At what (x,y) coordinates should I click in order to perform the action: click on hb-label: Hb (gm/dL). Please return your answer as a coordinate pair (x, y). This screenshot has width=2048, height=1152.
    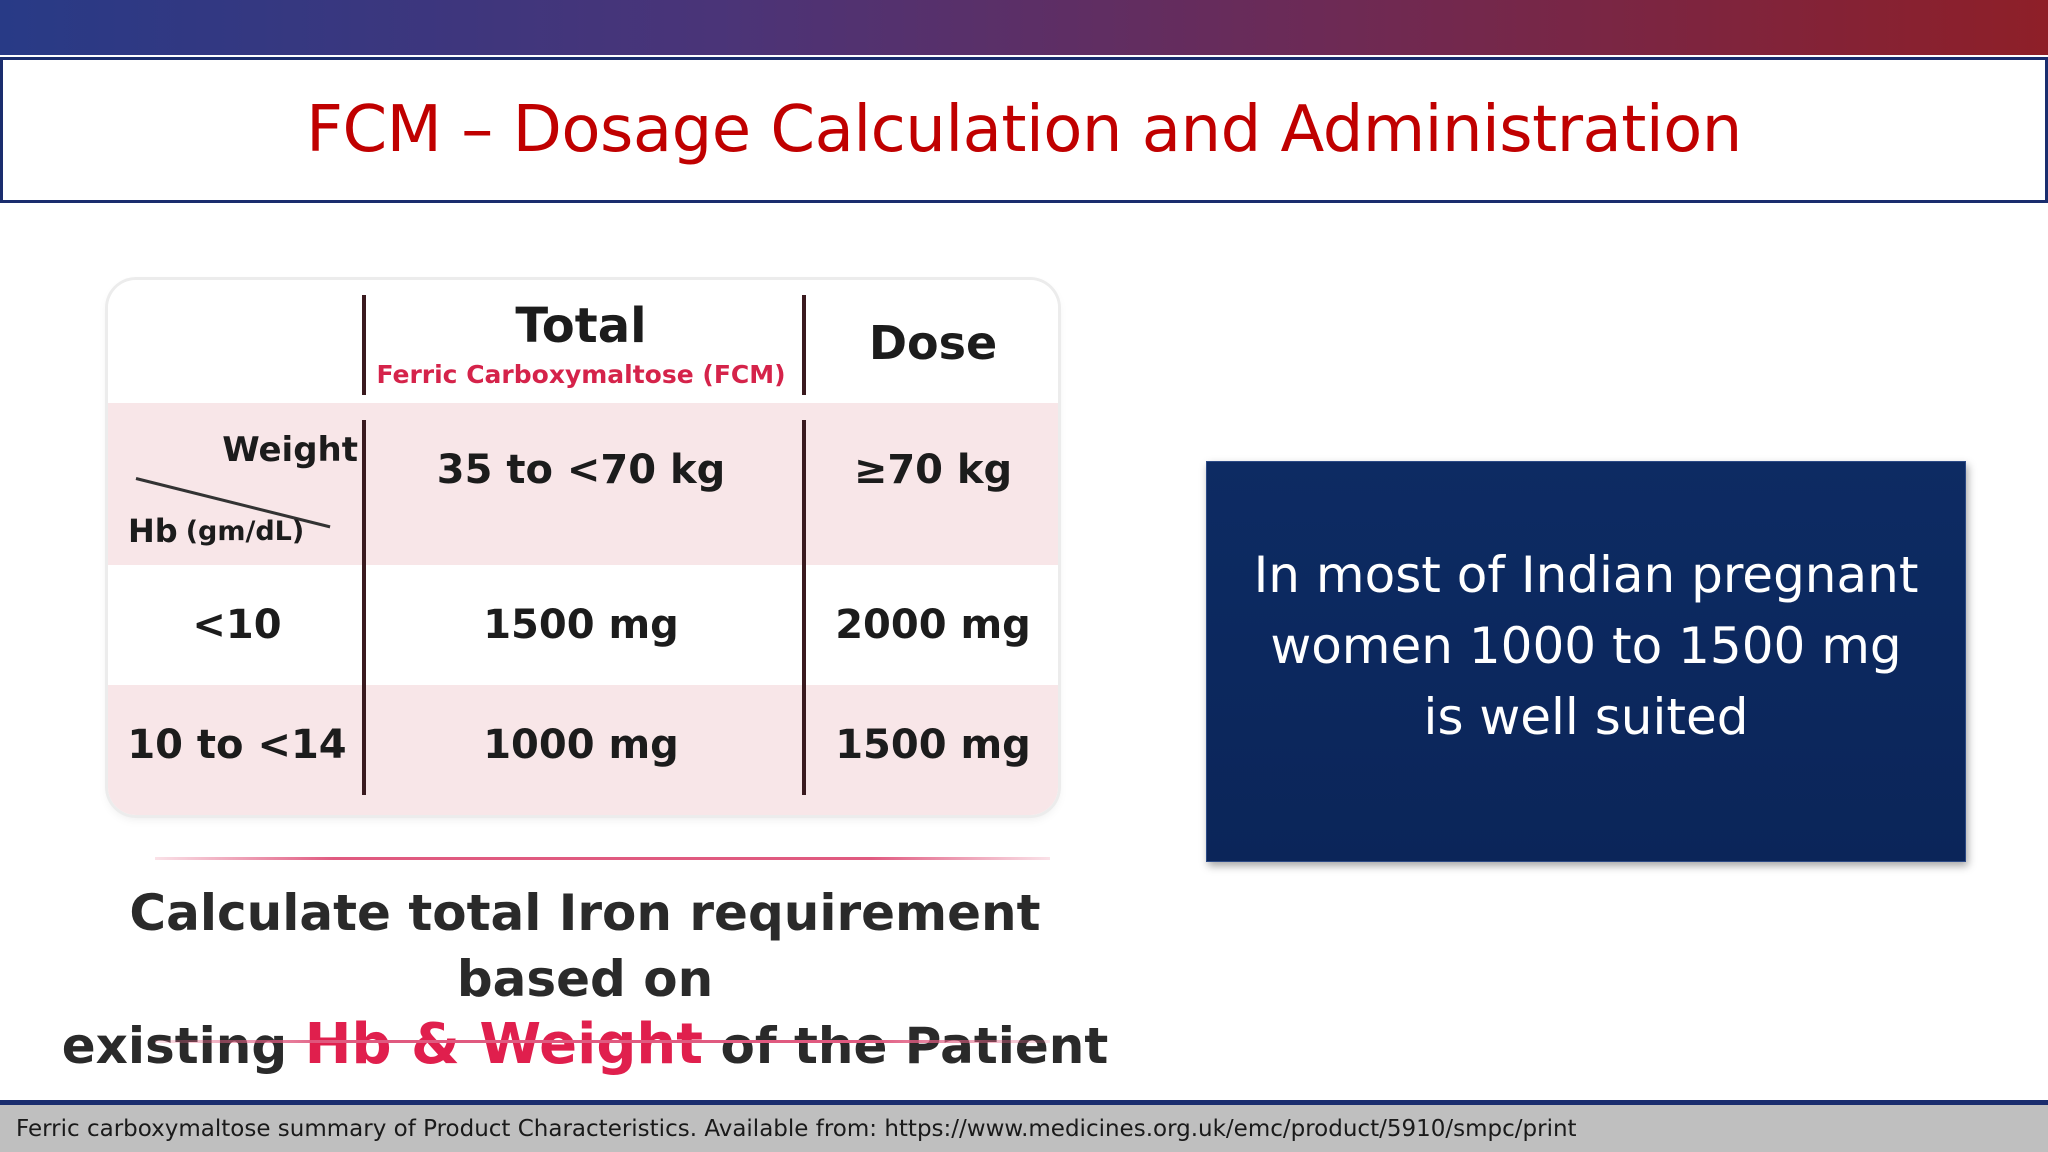
    Looking at the image, I should click on (238, 531).